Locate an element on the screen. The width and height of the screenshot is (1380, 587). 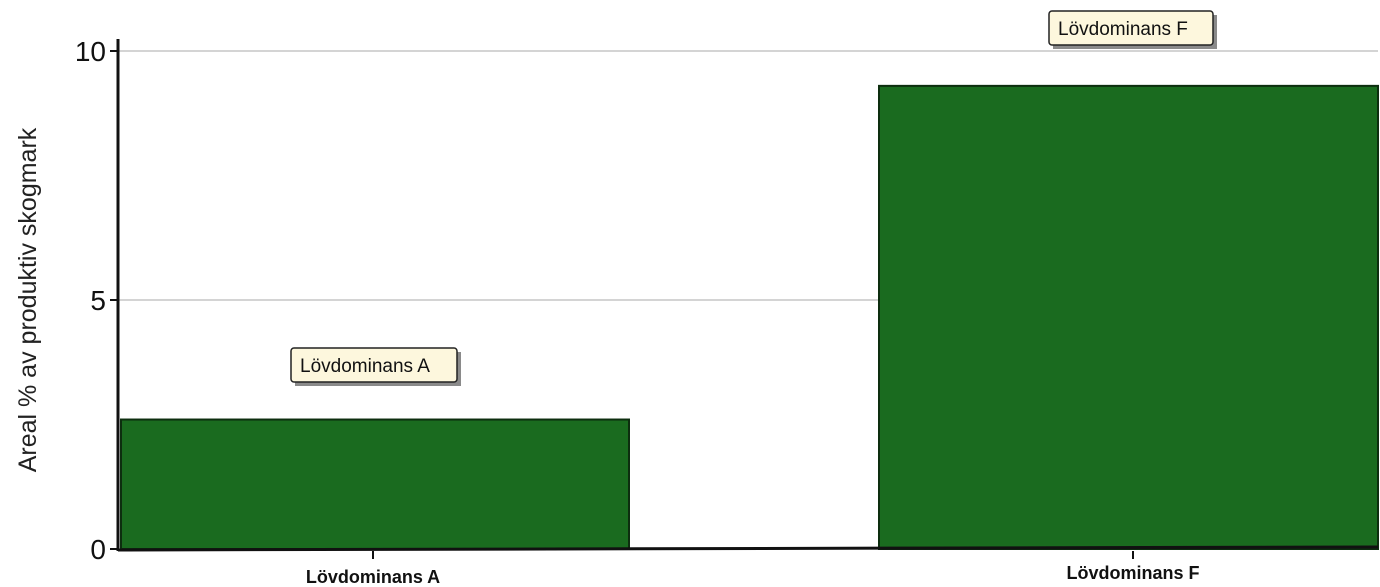
callout-label: Lövdominans A is located at coordinates (375, 366).